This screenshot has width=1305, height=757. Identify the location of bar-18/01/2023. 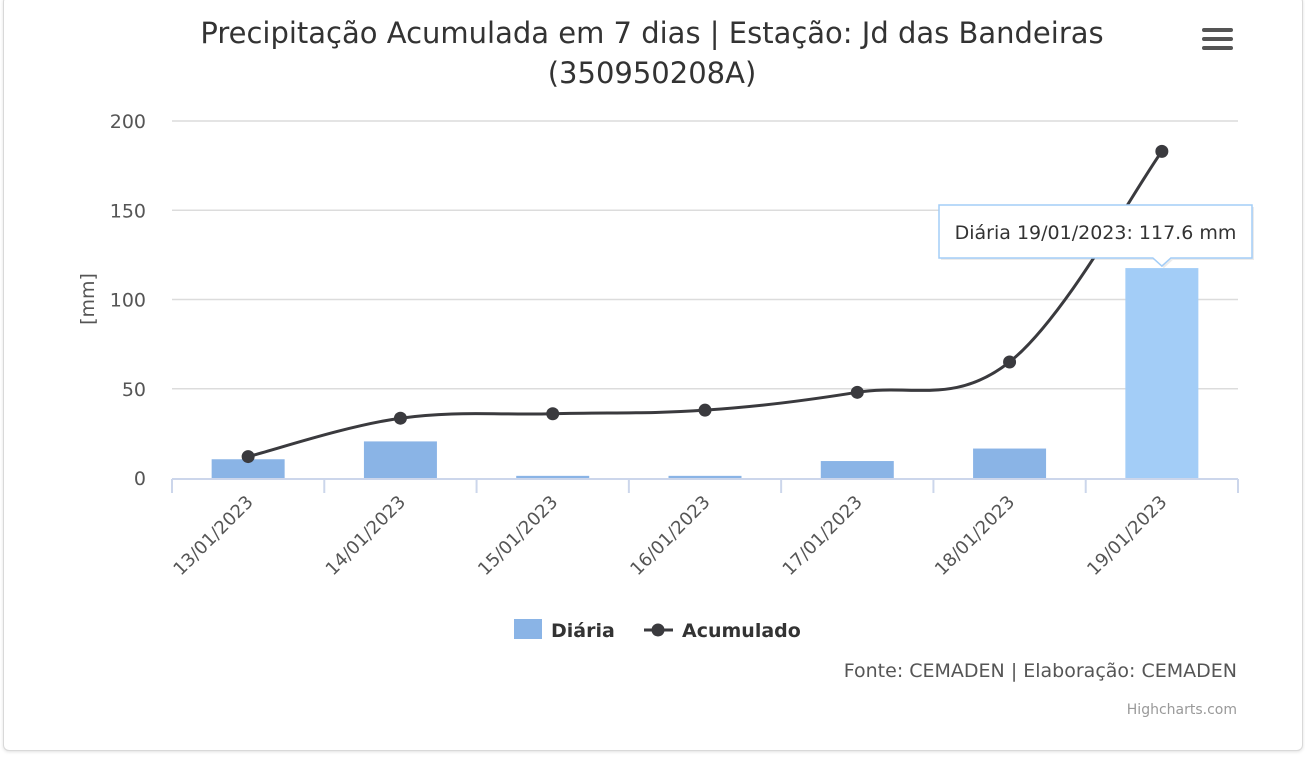
(1010, 463).